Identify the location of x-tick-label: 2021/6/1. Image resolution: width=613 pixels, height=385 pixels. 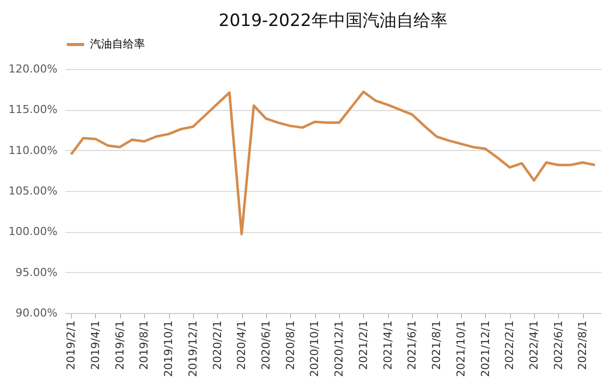
(412, 345).